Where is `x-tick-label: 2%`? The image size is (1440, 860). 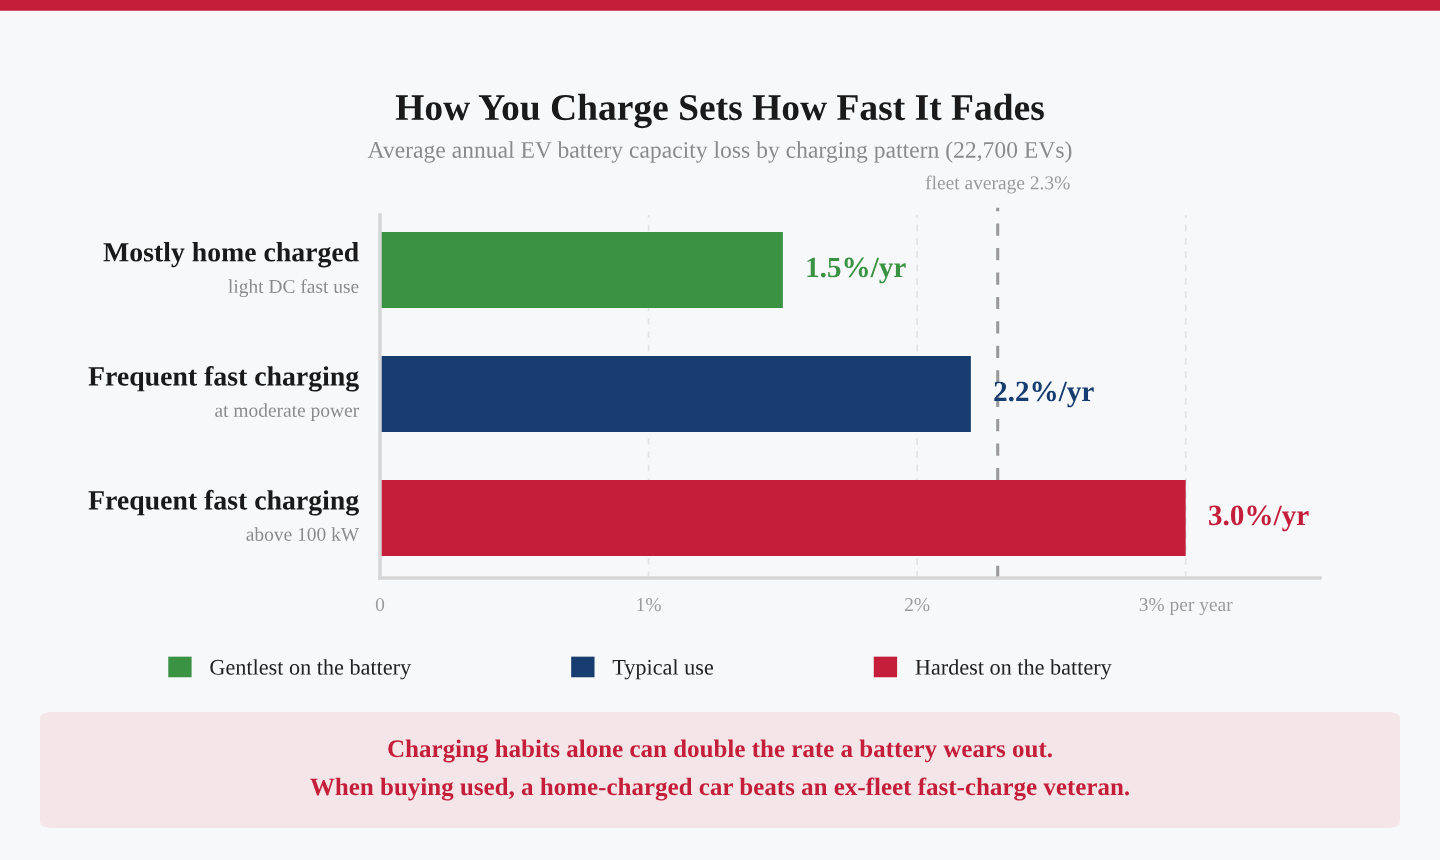 x-tick-label: 2% is located at coordinates (917, 605).